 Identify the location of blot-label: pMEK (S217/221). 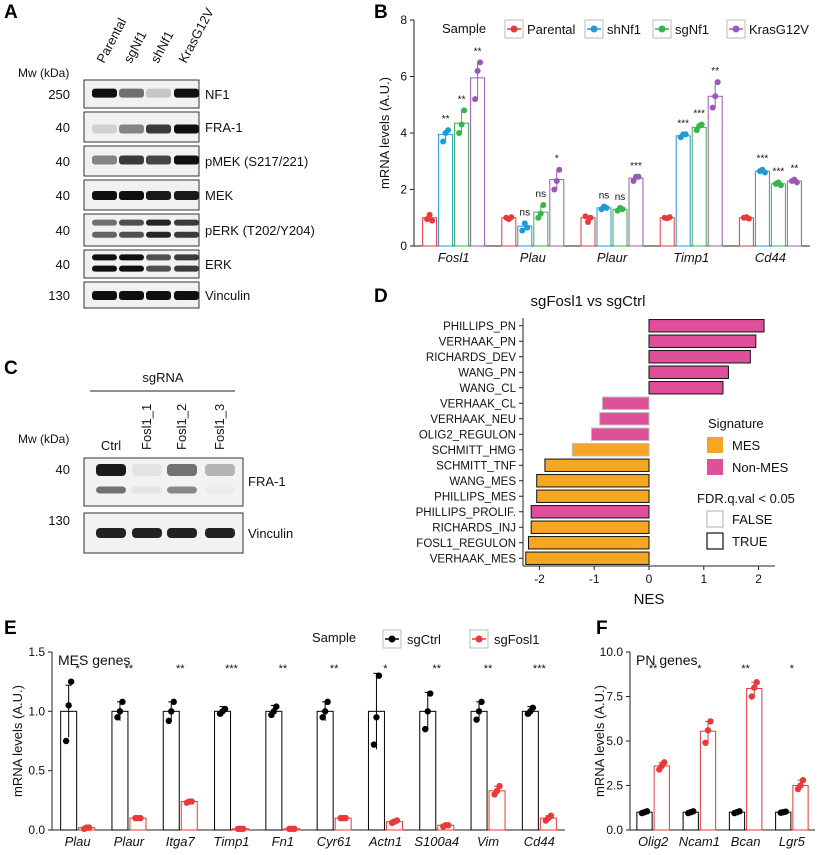
(256, 161).